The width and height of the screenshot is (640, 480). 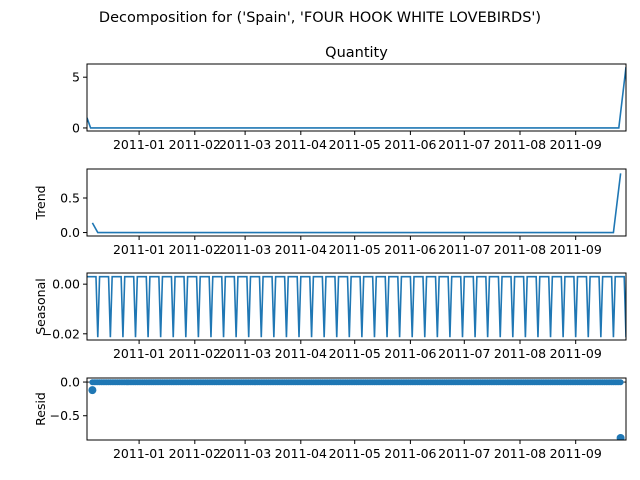 What do you see at coordinates (61, 333) in the screenshot?
I see `y-tick-label: −0.02` at bounding box center [61, 333].